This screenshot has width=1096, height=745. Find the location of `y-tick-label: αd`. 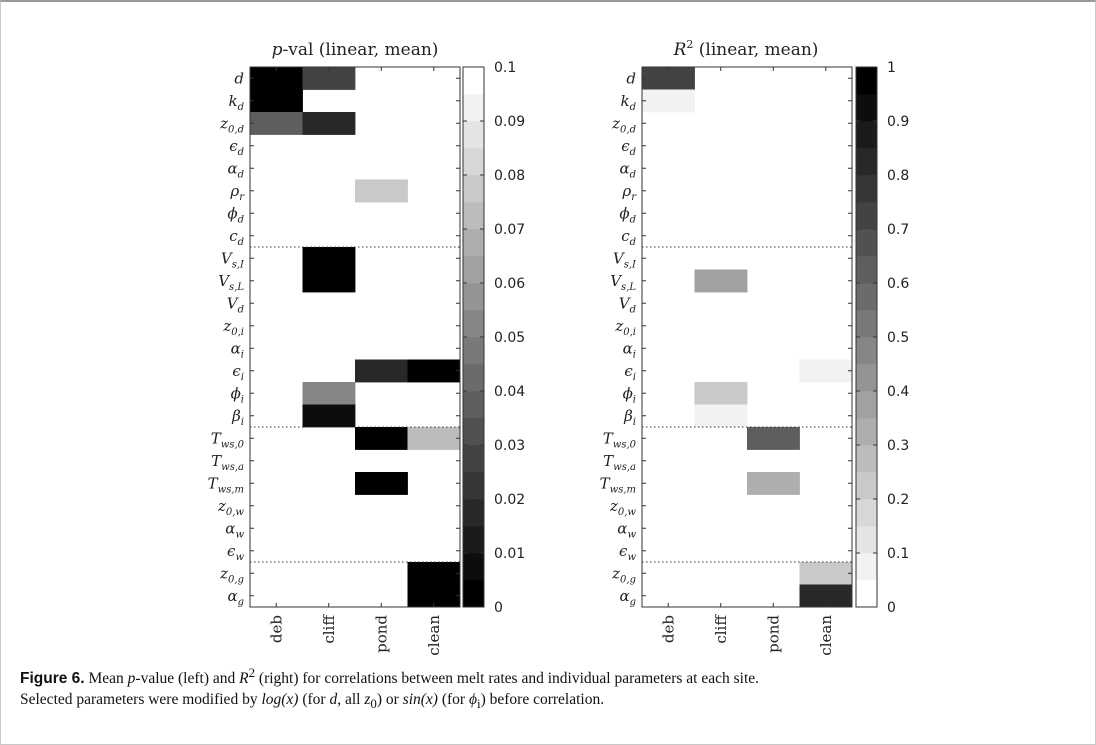

y-tick-label: αd is located at coordinates (235, 169).